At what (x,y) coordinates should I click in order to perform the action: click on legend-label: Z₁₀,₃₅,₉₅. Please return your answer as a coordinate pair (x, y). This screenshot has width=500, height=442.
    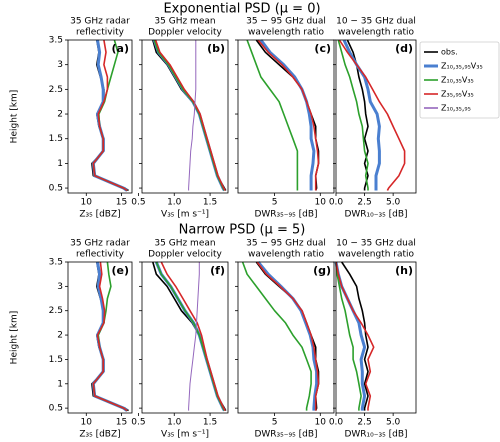
    Looking at the image, I should click on (456, 108).